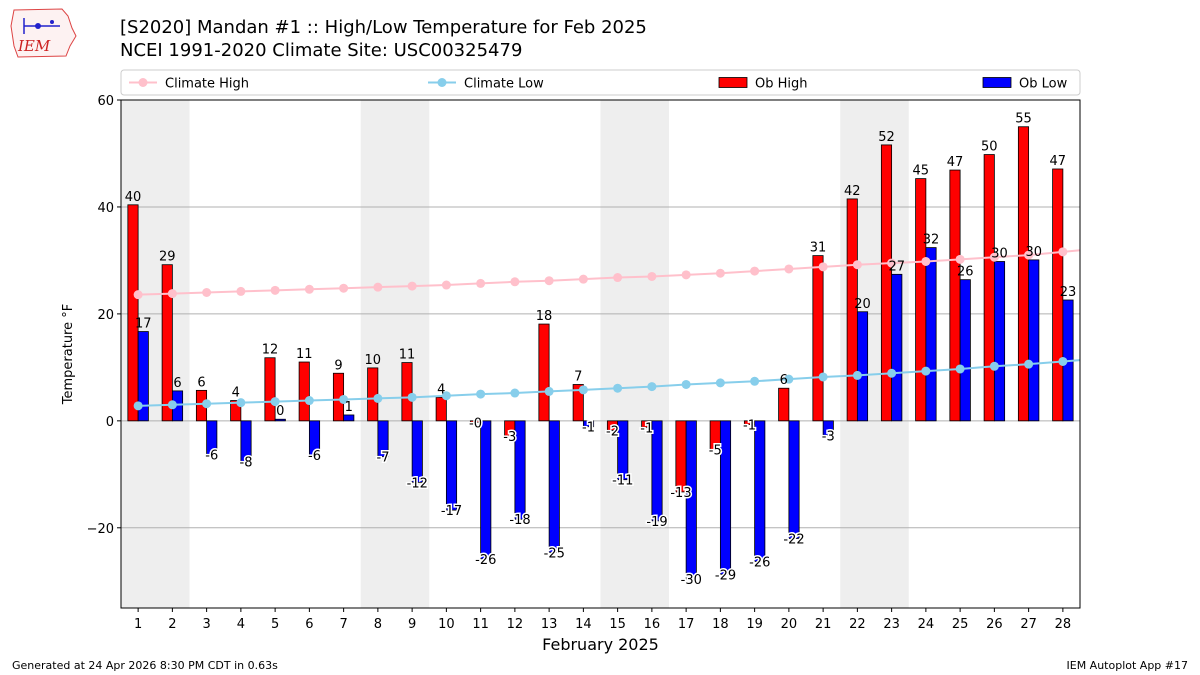  What do you see at coordinates (485, 560) in the screenshot?
I see `ob-low-label: -26` at bounding box center [485, 560].